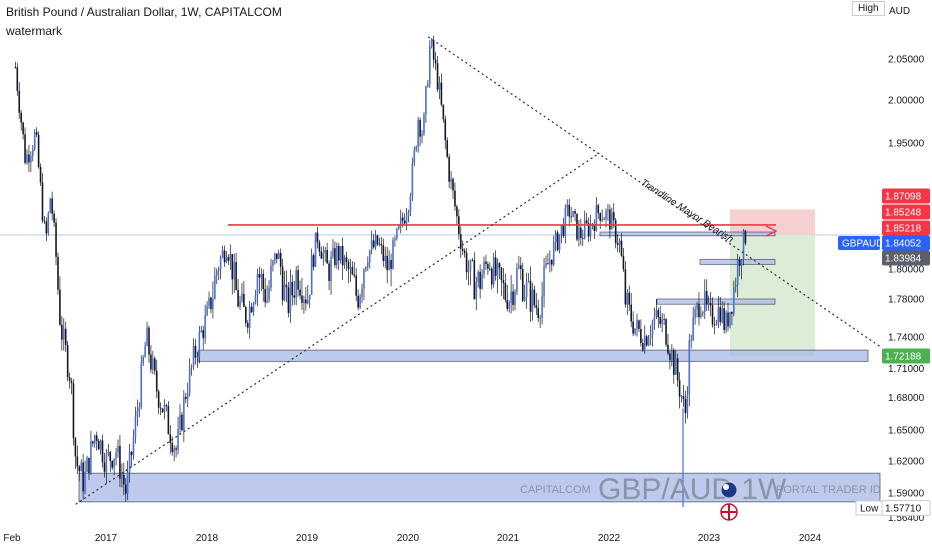 The height and width of the screenshot is (550, 932). What do you see at coordinates (408, 538) in the screenshot?
I see `x-tick-label: 2020` at bounding box center [408, 538].